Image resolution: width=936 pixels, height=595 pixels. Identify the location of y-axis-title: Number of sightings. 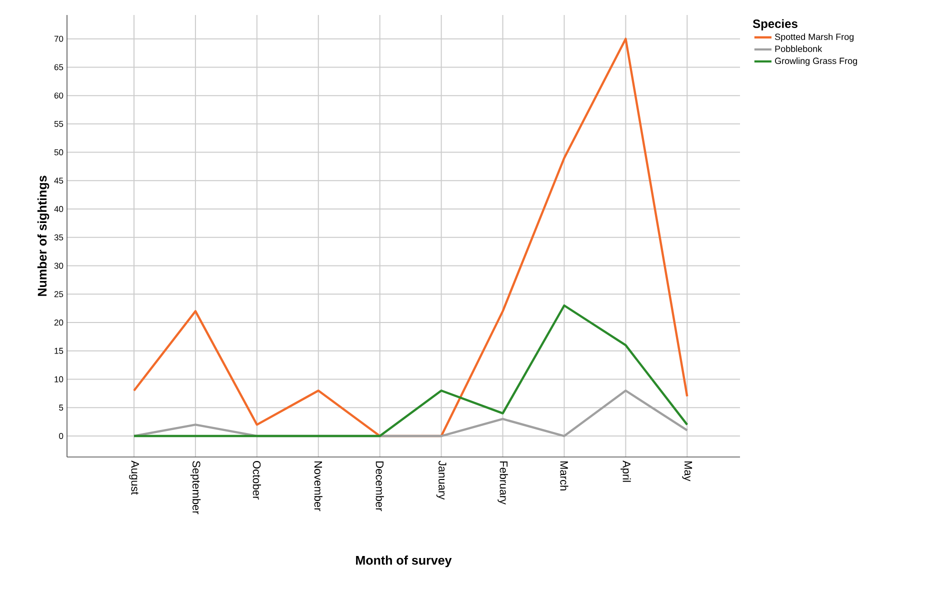
(43, 236).